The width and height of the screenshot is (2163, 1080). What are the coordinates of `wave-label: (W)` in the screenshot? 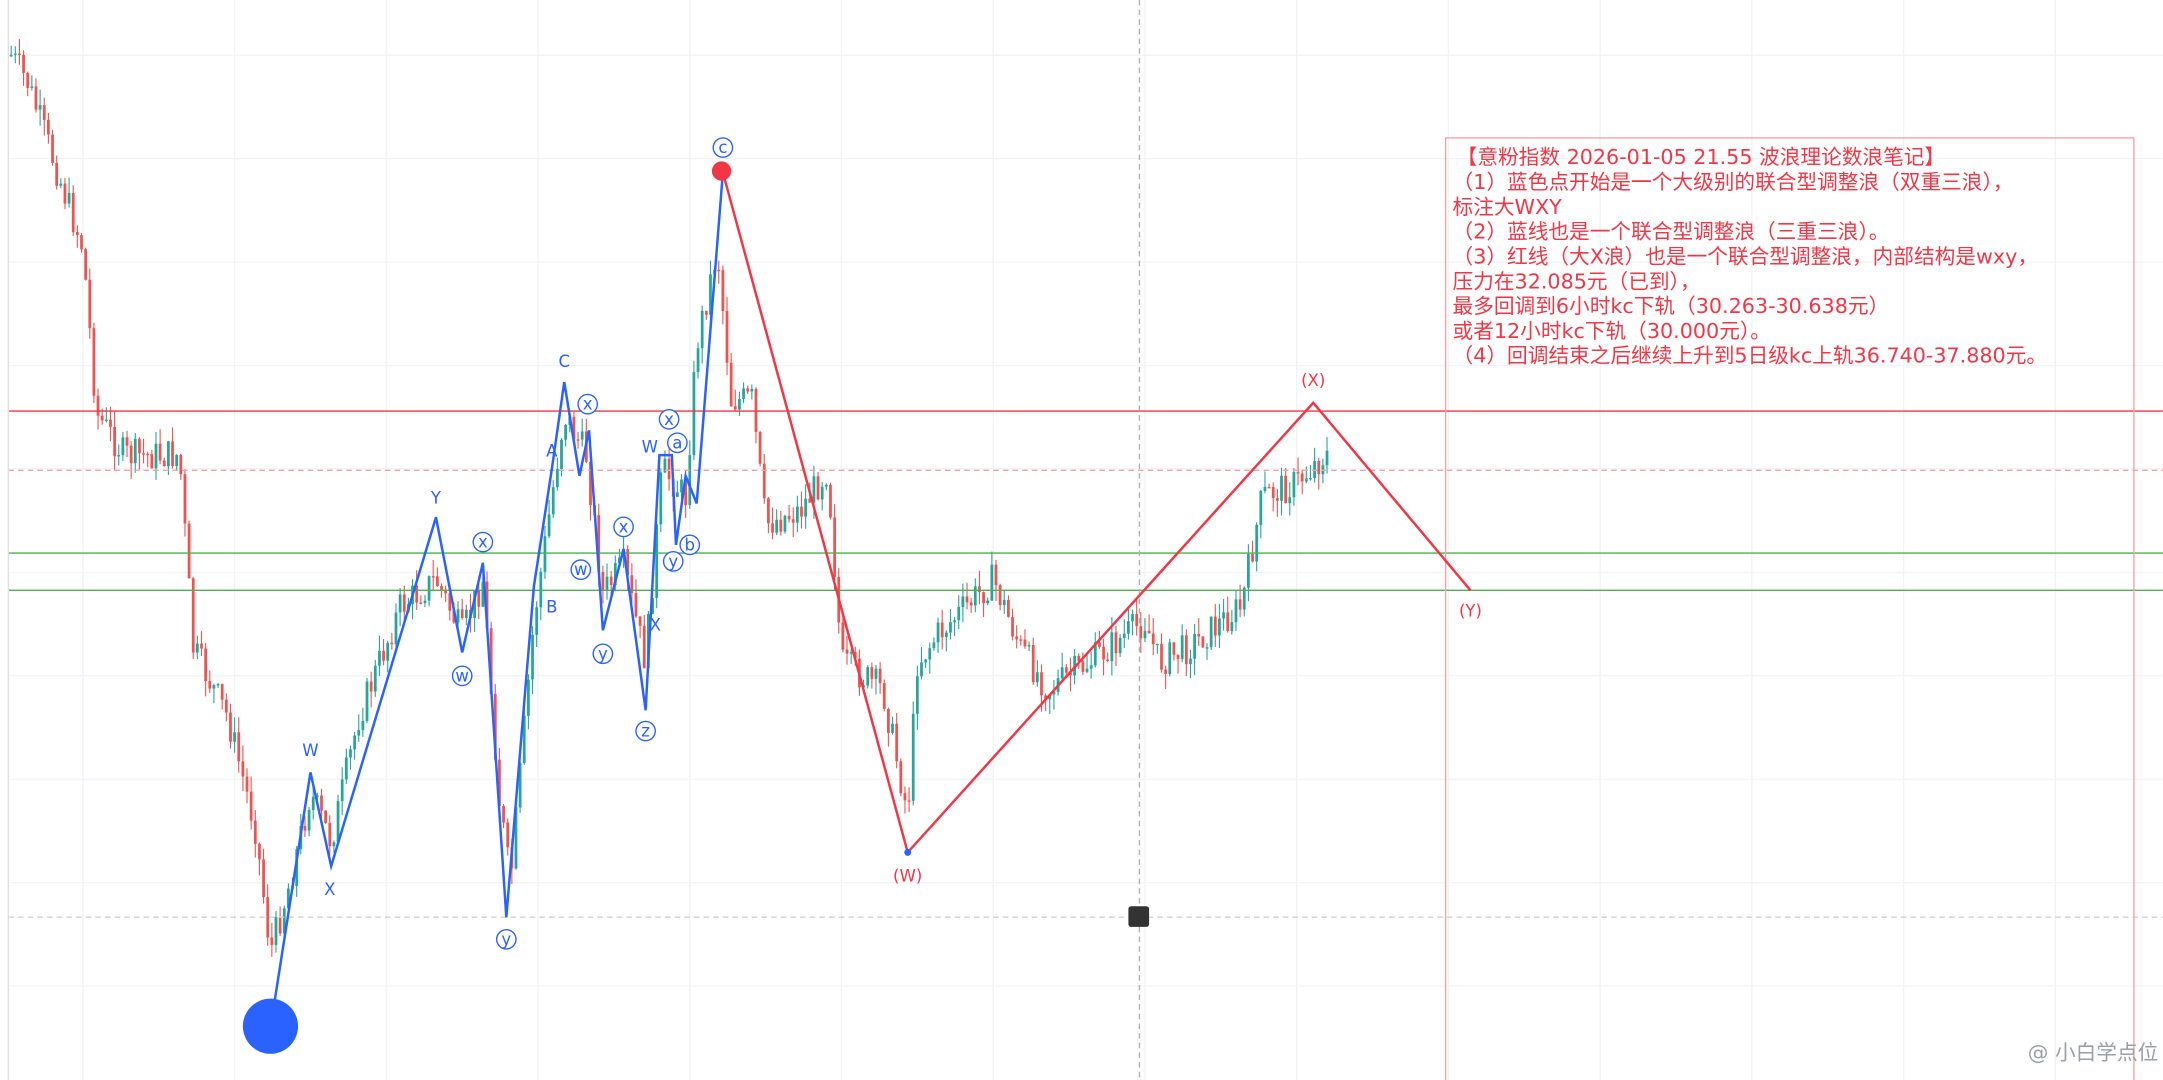 It's located at (907, 875).